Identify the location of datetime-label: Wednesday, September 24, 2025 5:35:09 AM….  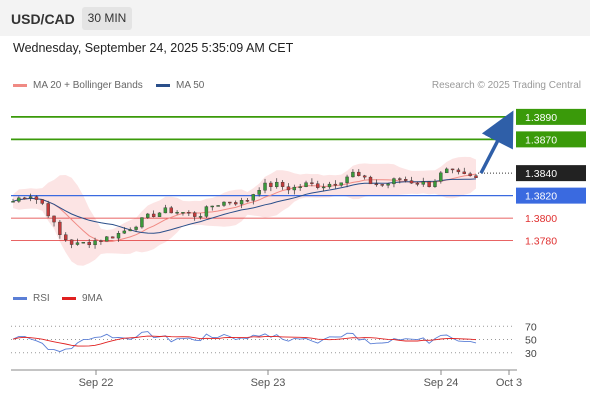
(153, 48).